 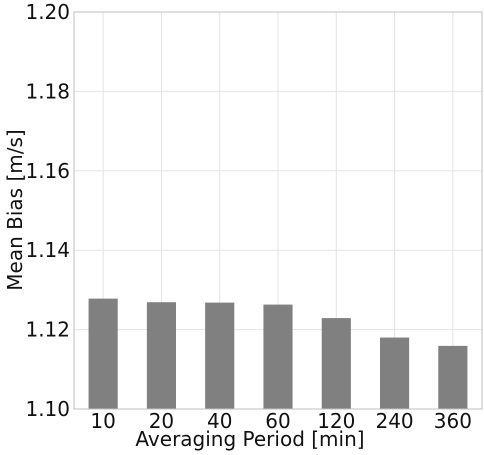 What do you see at coordinates (15, 209) in the screenshot?
I see `y-axis-label: Mean Bias [m/s]` at bounding box center [15, 209].